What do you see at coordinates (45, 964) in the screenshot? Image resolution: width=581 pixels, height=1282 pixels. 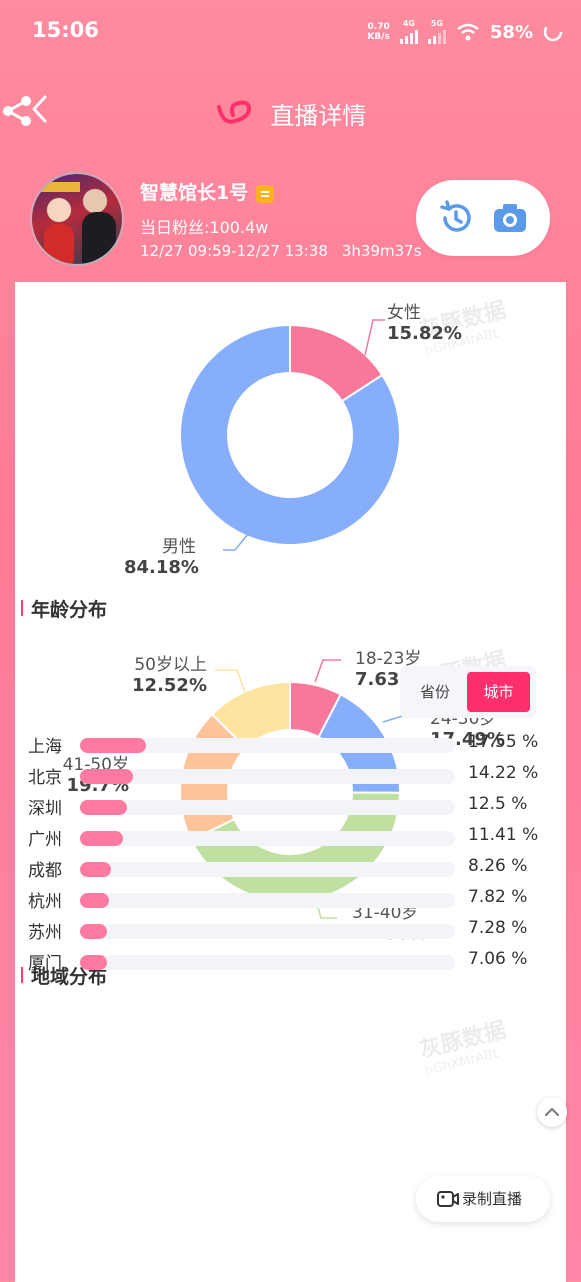 I see `region-name: 厦门` at bounding box center [45, 964].